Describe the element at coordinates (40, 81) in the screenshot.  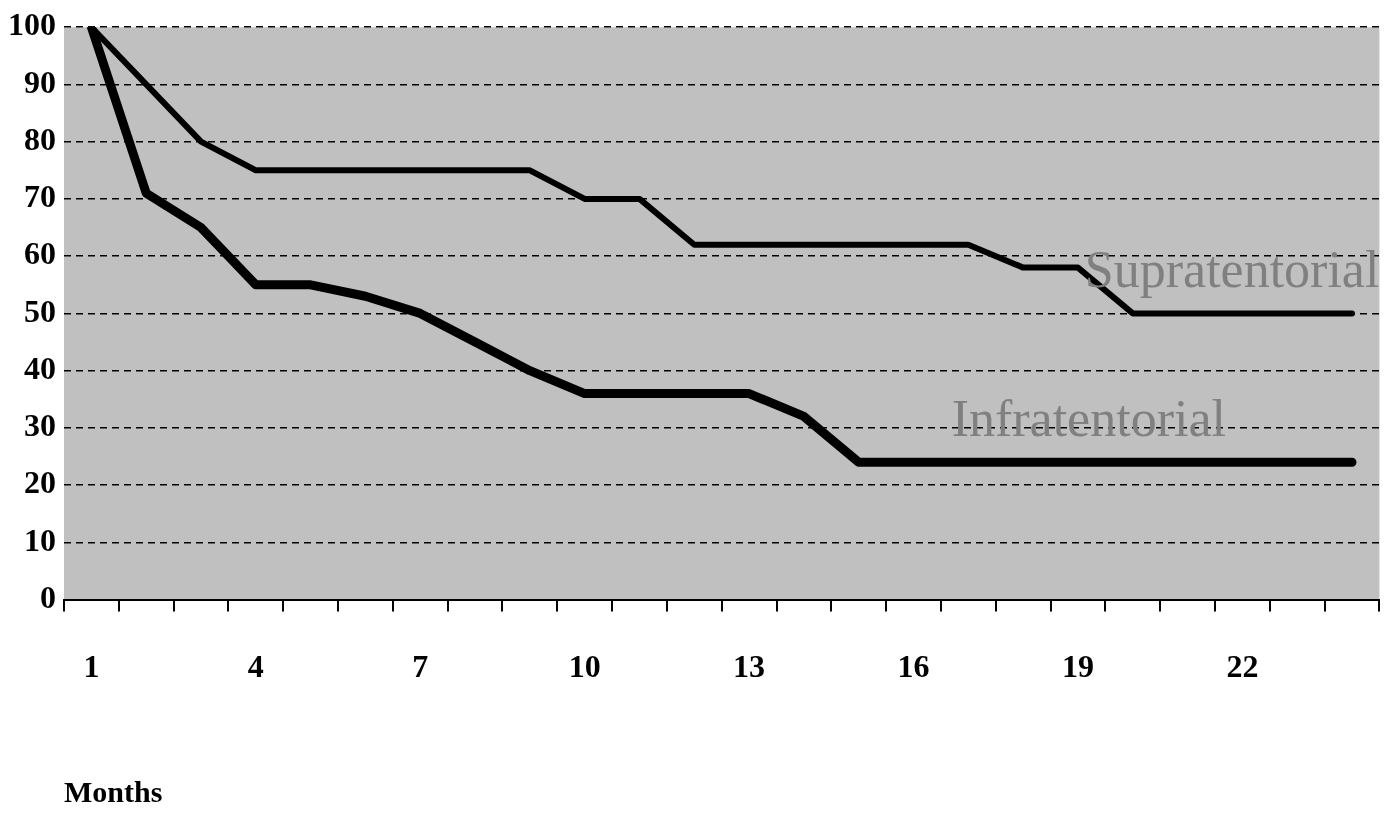
I see `y-tick-label: 90` at that location.